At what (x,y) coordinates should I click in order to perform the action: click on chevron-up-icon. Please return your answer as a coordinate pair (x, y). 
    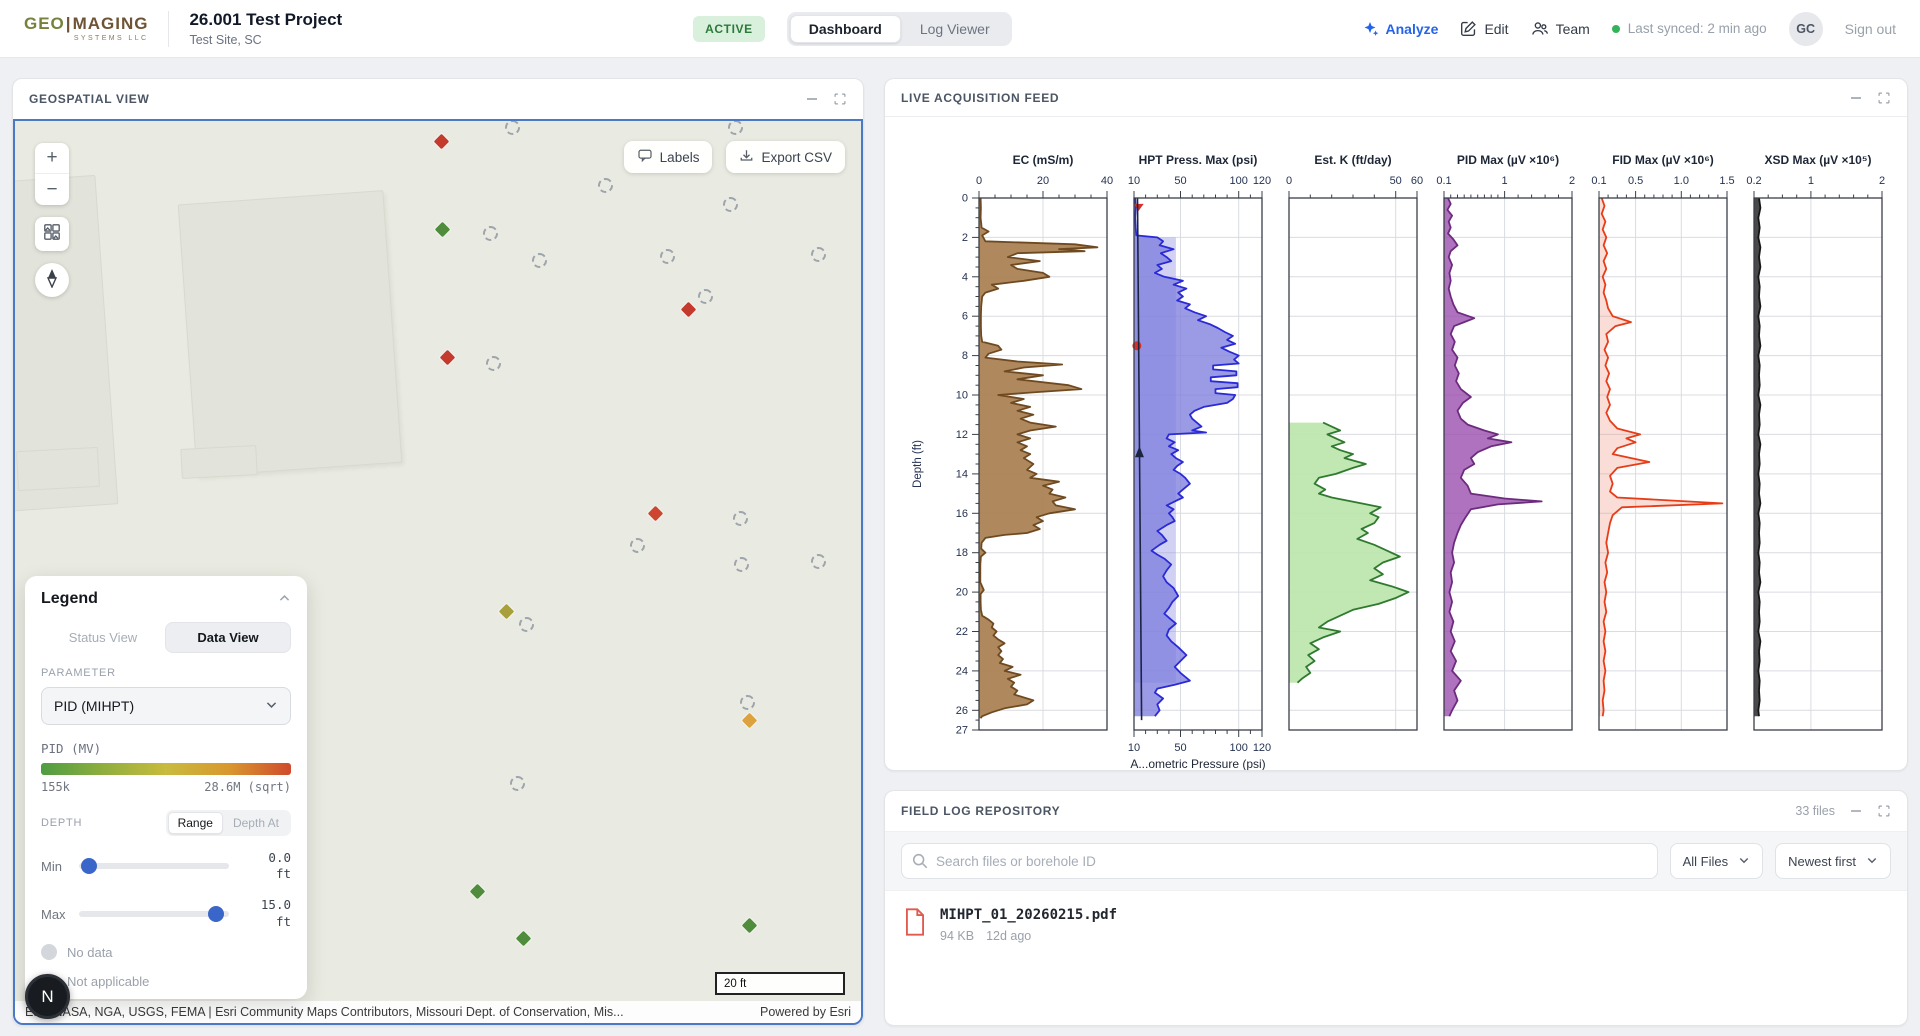
    Looking at the image, I should click on (284, 598).